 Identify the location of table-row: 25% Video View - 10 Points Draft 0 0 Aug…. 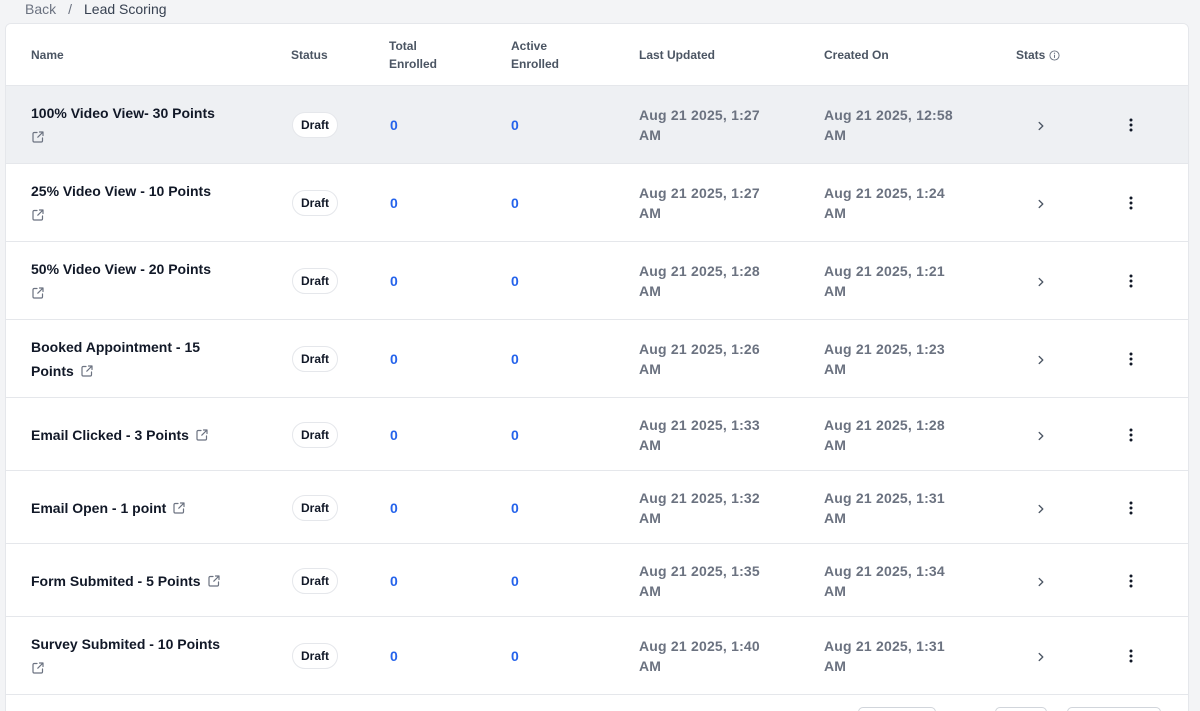
(597, 203).